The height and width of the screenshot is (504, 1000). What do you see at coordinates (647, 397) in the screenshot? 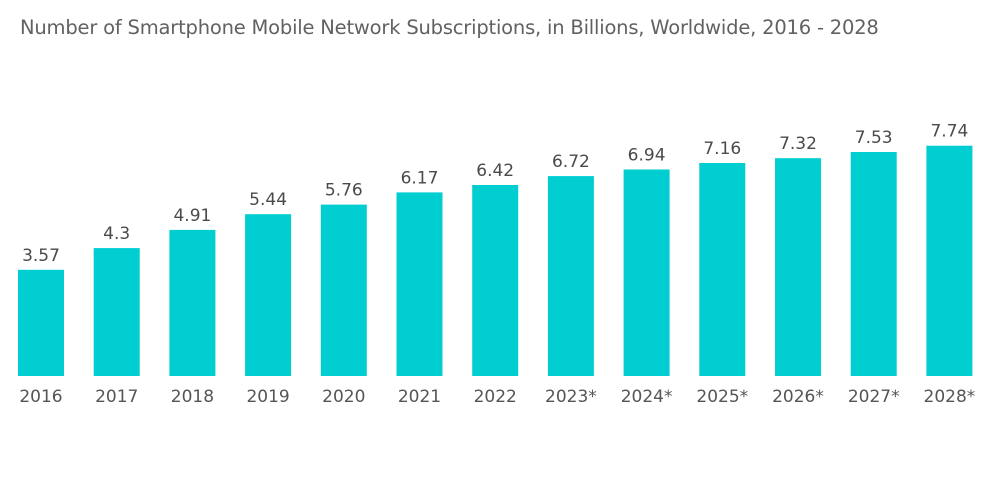
I see `x-tick-label: 2024*` at bounding box center [647, 397].